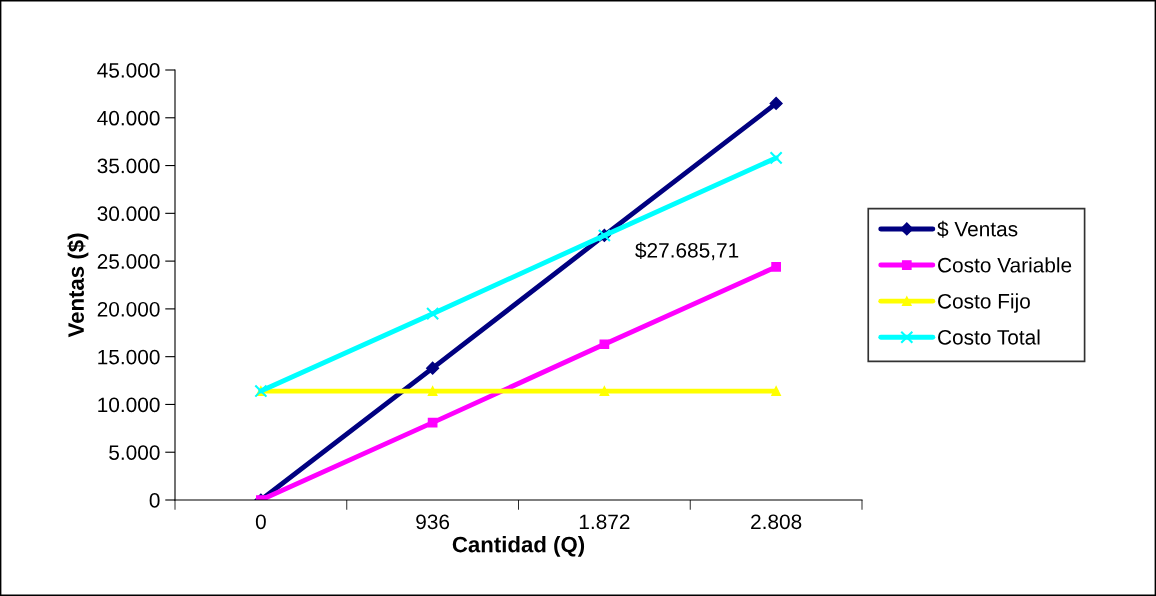 The image size is (1156, 596). Describe the element at coordinates (128, 118) in the screenshot. I see `y-tick-label: 40.000` at that location.